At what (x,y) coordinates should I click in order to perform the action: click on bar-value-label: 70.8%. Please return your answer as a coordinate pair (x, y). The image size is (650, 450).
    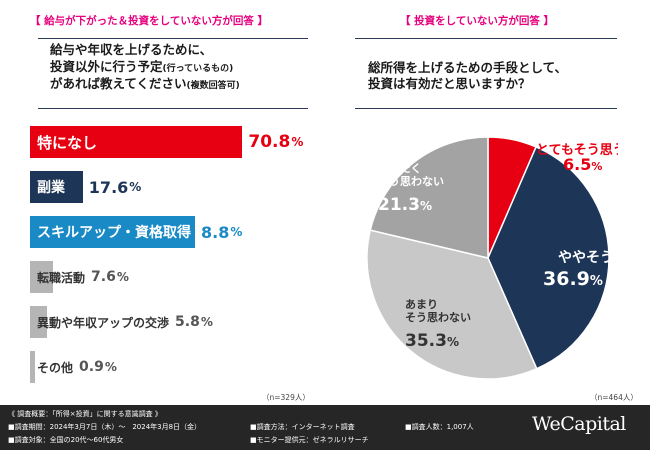
    Looking at the image, I should click on (275, 142).